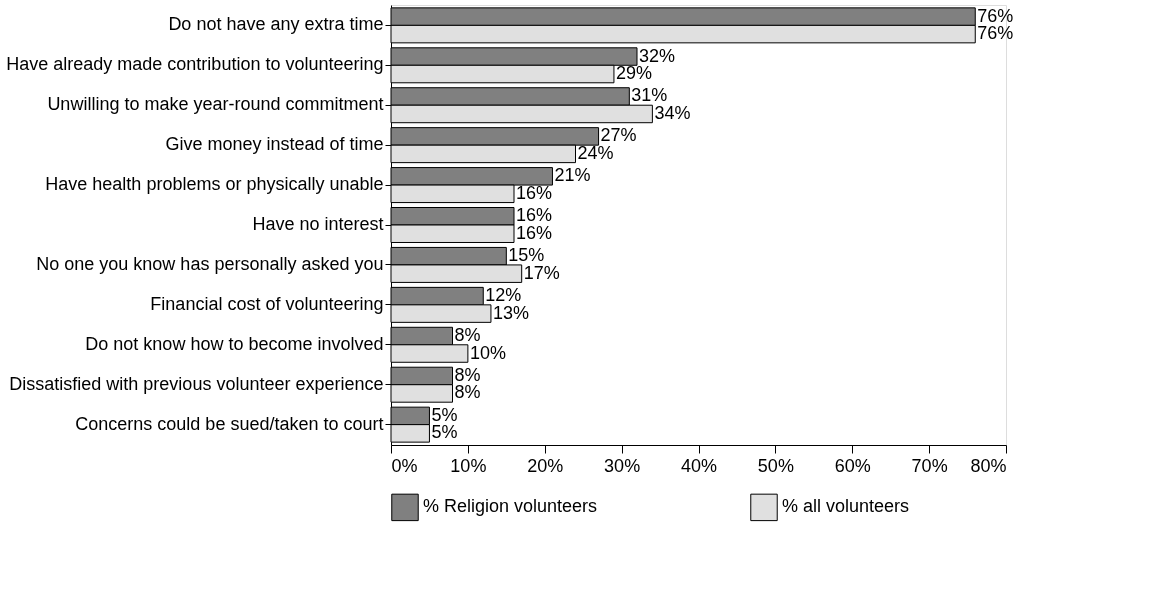 The height and width of the screenshot is (596, 1161). What do you see at coordinates (210, 263) in the screenshot?
I see `y-tick-label: No one you know has personally asked you` at bounding box center [210, 263].